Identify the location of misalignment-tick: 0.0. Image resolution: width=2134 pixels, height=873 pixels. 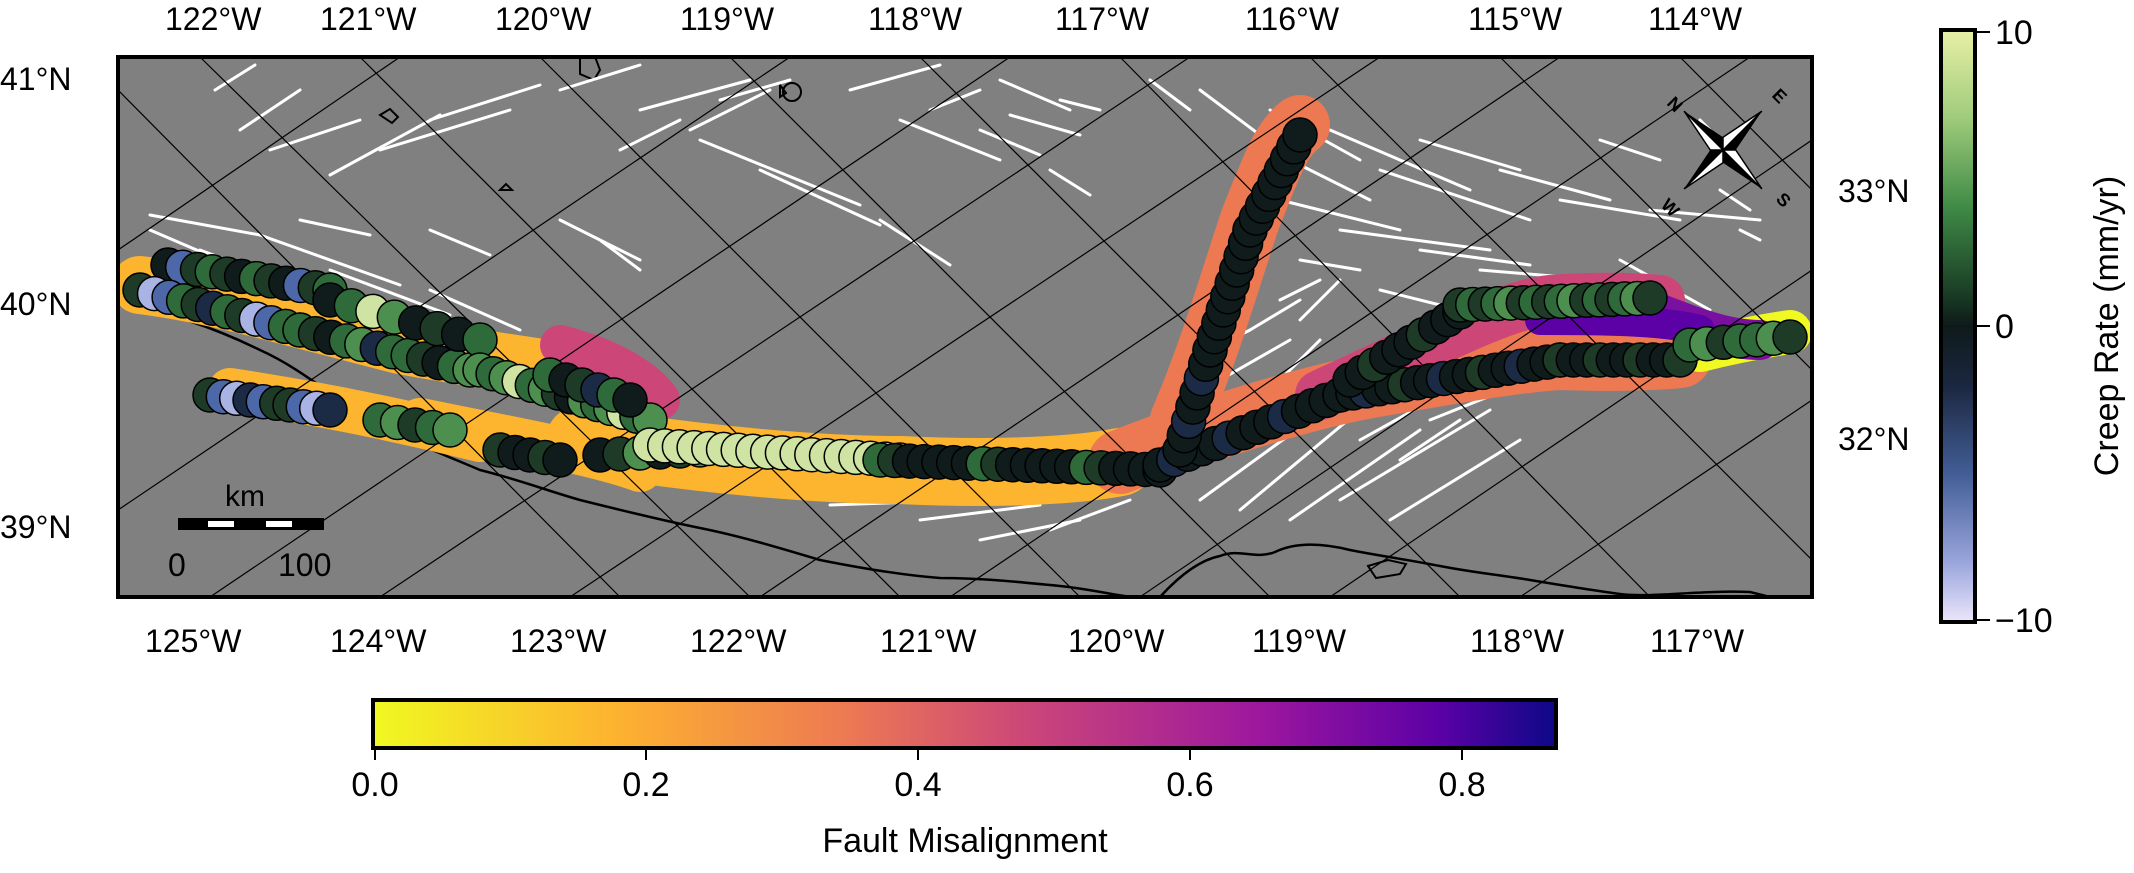
(374, 785).